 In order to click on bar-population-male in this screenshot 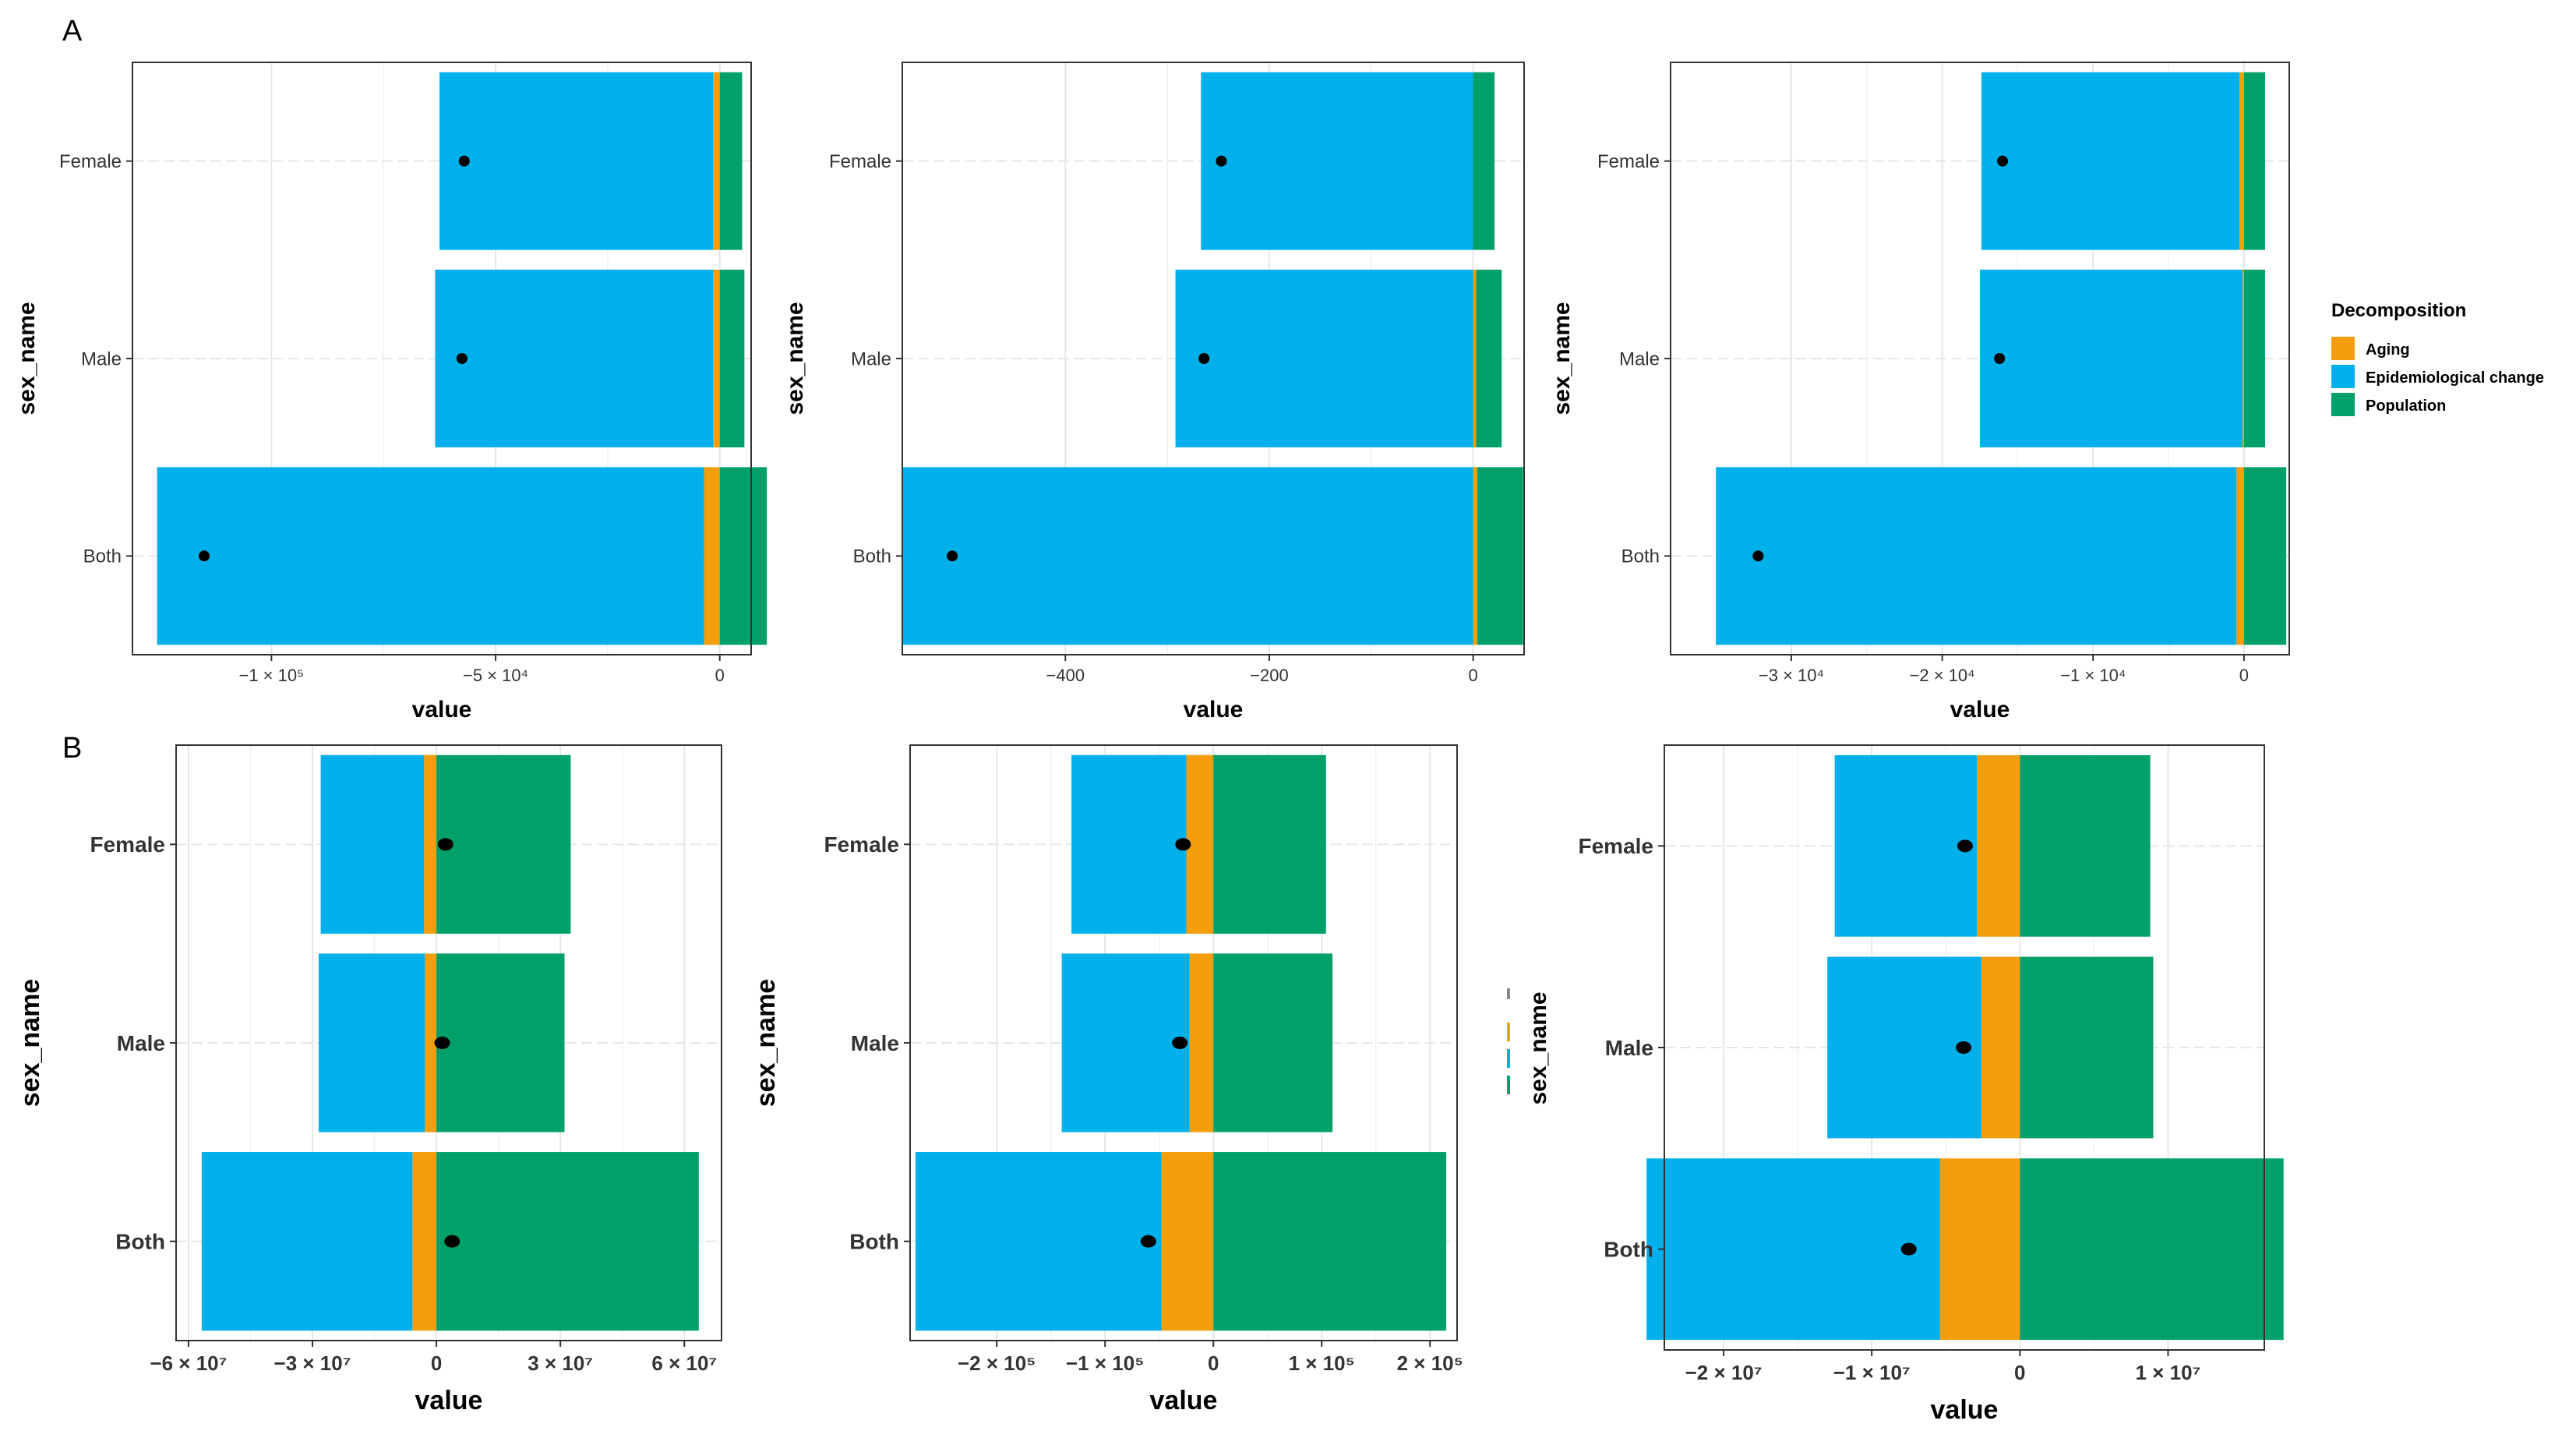, I will do `click(500, 1042)`.